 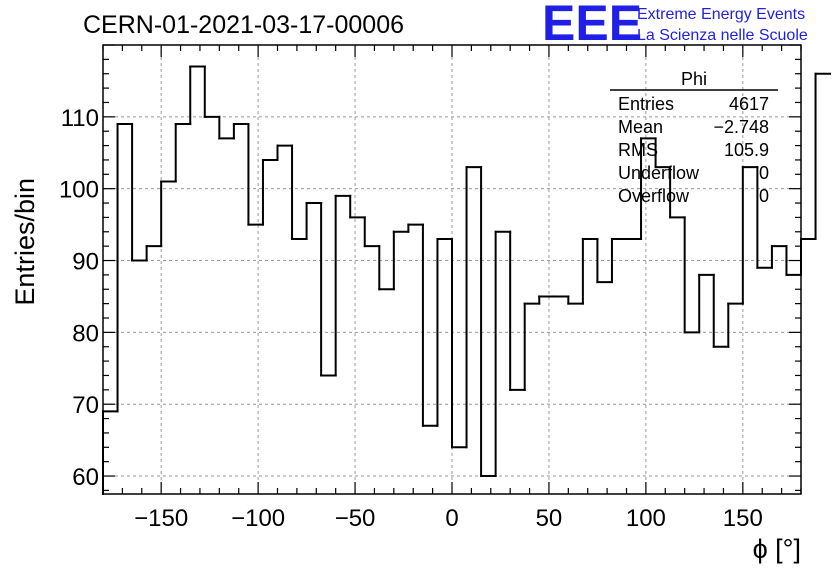 I want to click on stats-value-entries: 4617, so click(x=749, y=104).